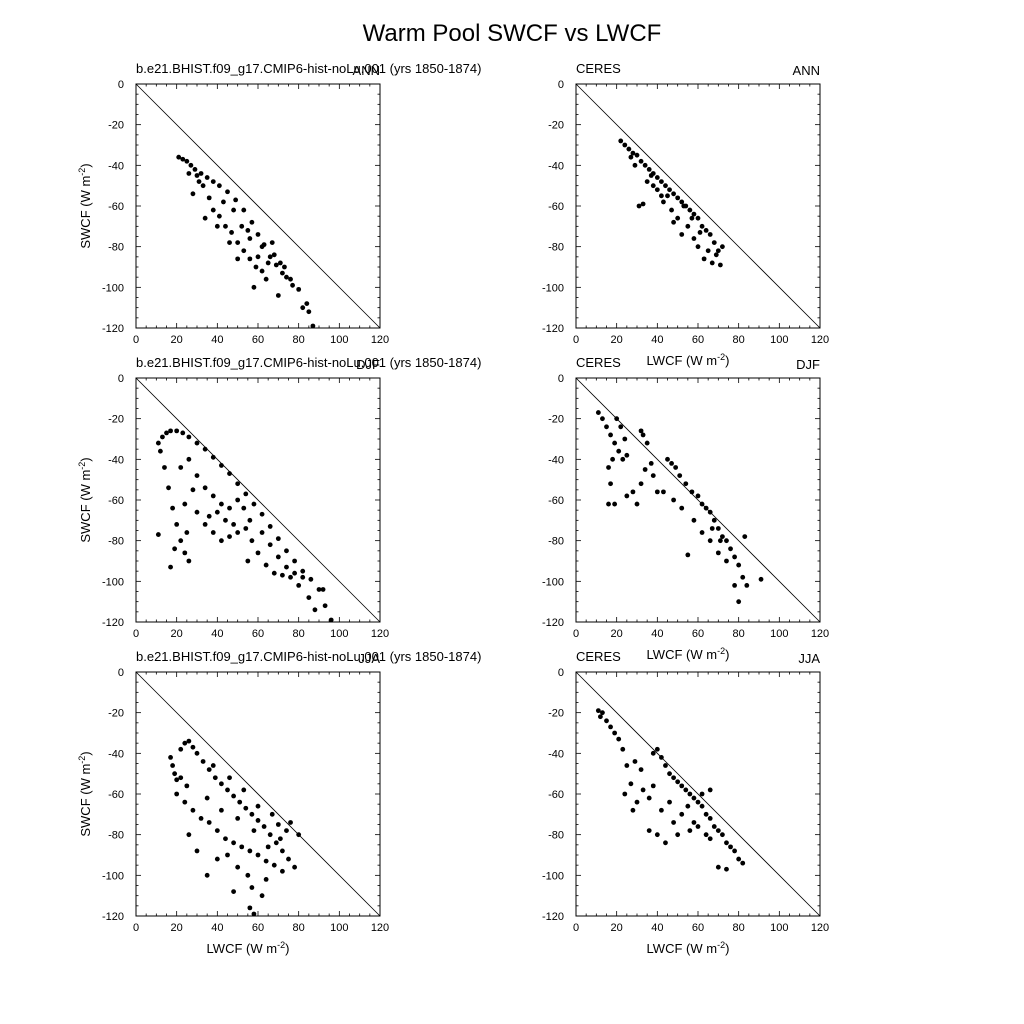  What do you see at coordinates (258, 206) in the screenshot?
I see `reference-line` at bounding box center [258, 206].